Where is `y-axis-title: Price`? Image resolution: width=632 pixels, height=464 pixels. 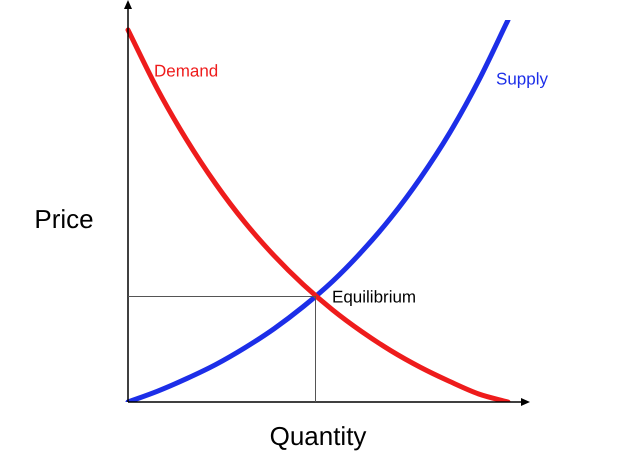 y-axis-title: Price is located at coordinates (64, 219).